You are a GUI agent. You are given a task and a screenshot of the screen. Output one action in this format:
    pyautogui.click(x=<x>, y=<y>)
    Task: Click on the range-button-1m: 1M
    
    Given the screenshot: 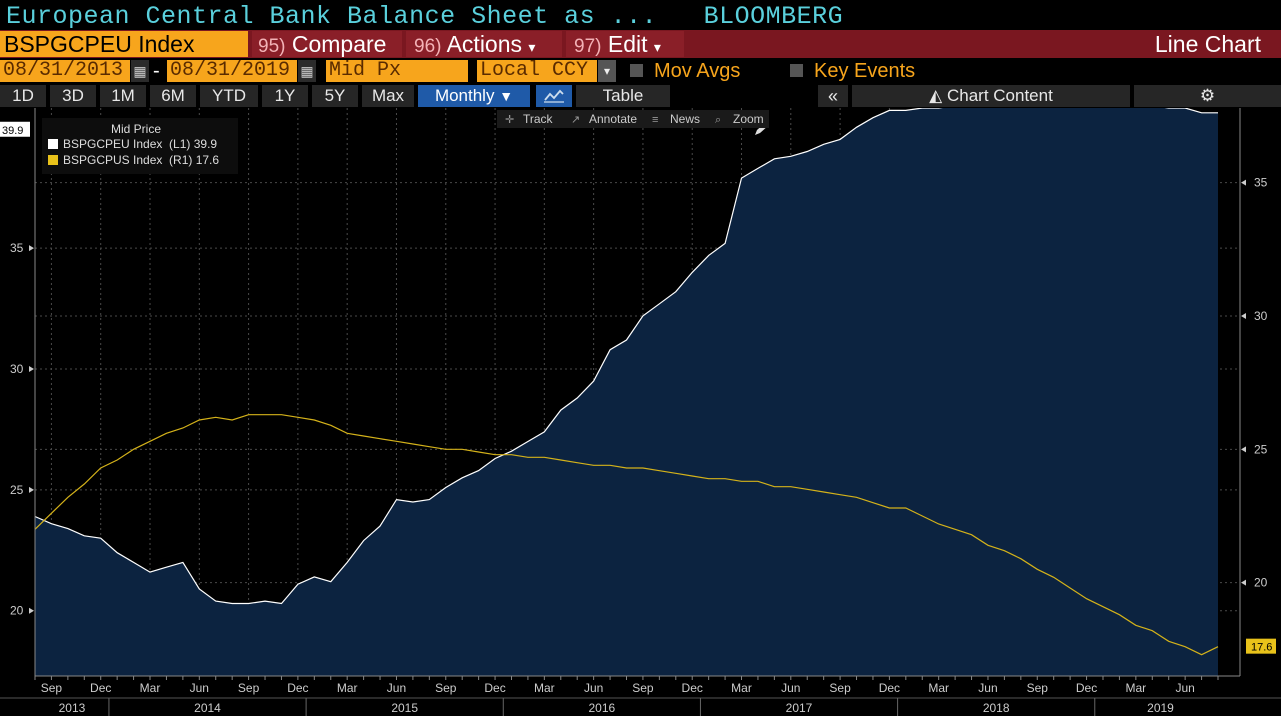 What is the action you would take?
    pyautogui.click(x=123, y=96)
    